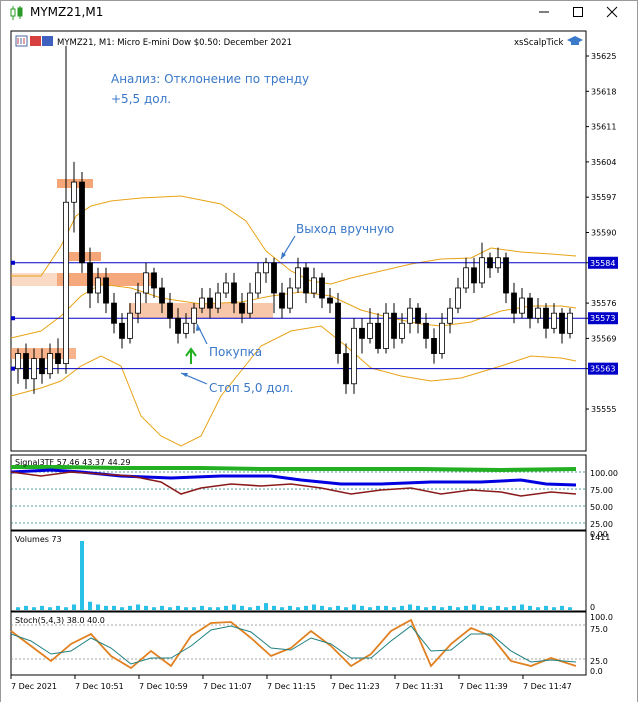 The width and height of the screenshot is (638, 702). Describe the element at coordinates (67, 12) in the screenshot. I see `window-title: MYMZ21,M1` at that location.